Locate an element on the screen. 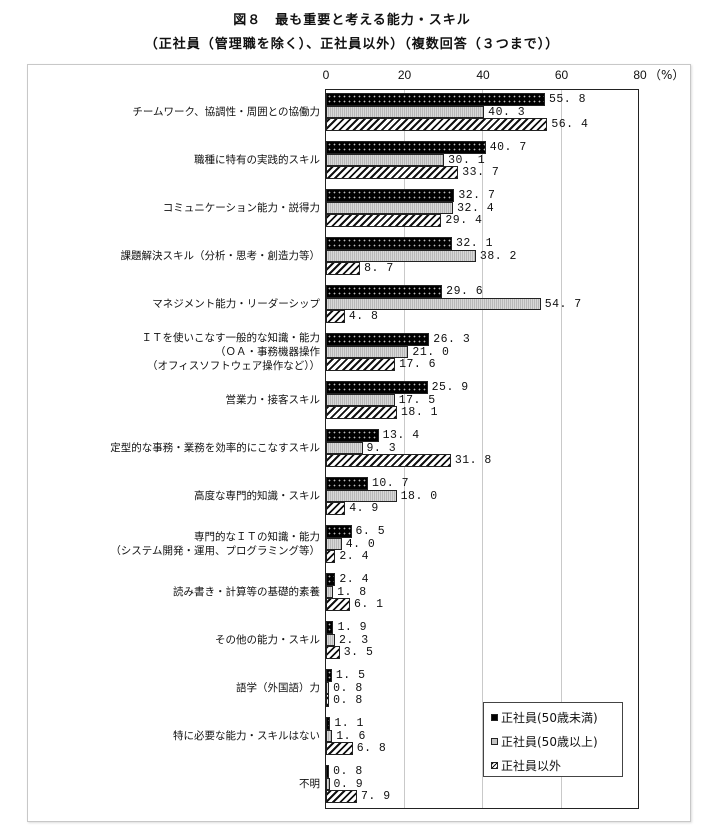  value-label: 54. 7 is located at coordinates (563, 304).